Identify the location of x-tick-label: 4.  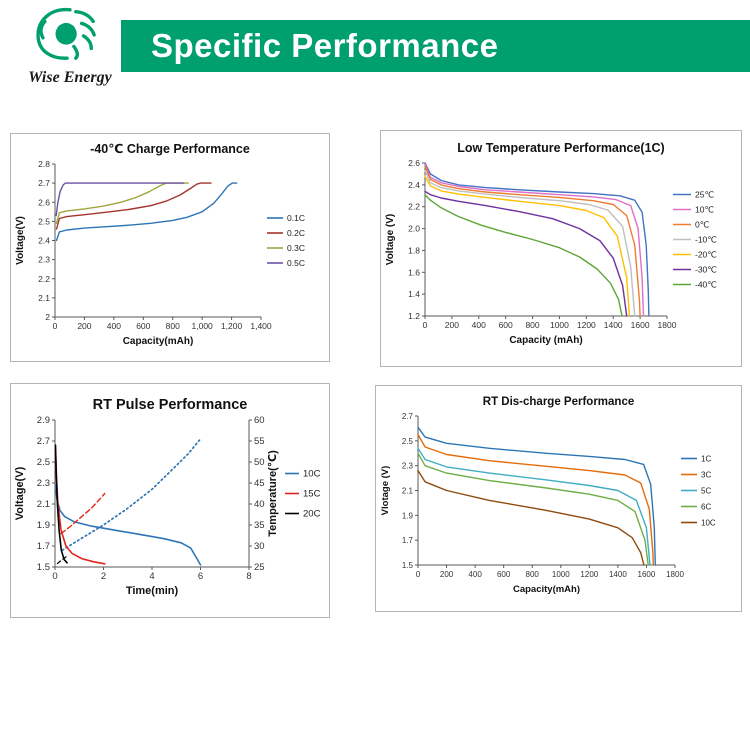
(151, 576).